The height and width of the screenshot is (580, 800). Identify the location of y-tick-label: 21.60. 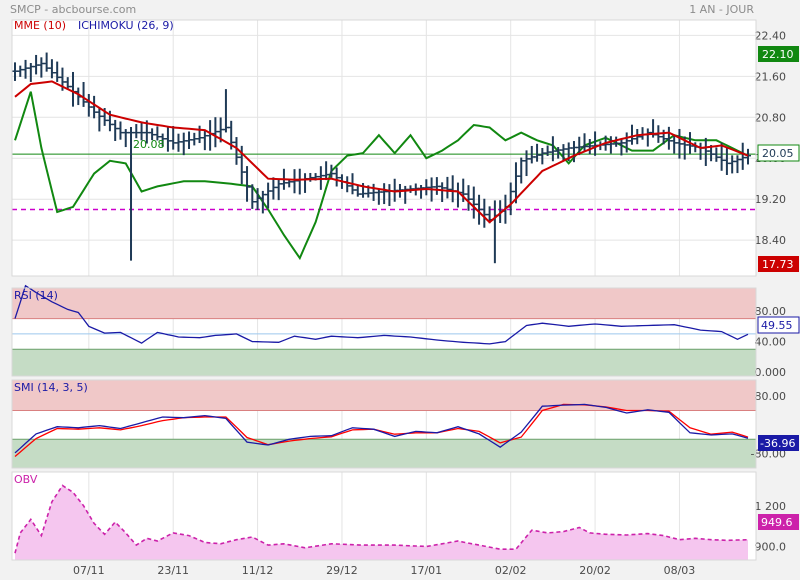
(771, 76).